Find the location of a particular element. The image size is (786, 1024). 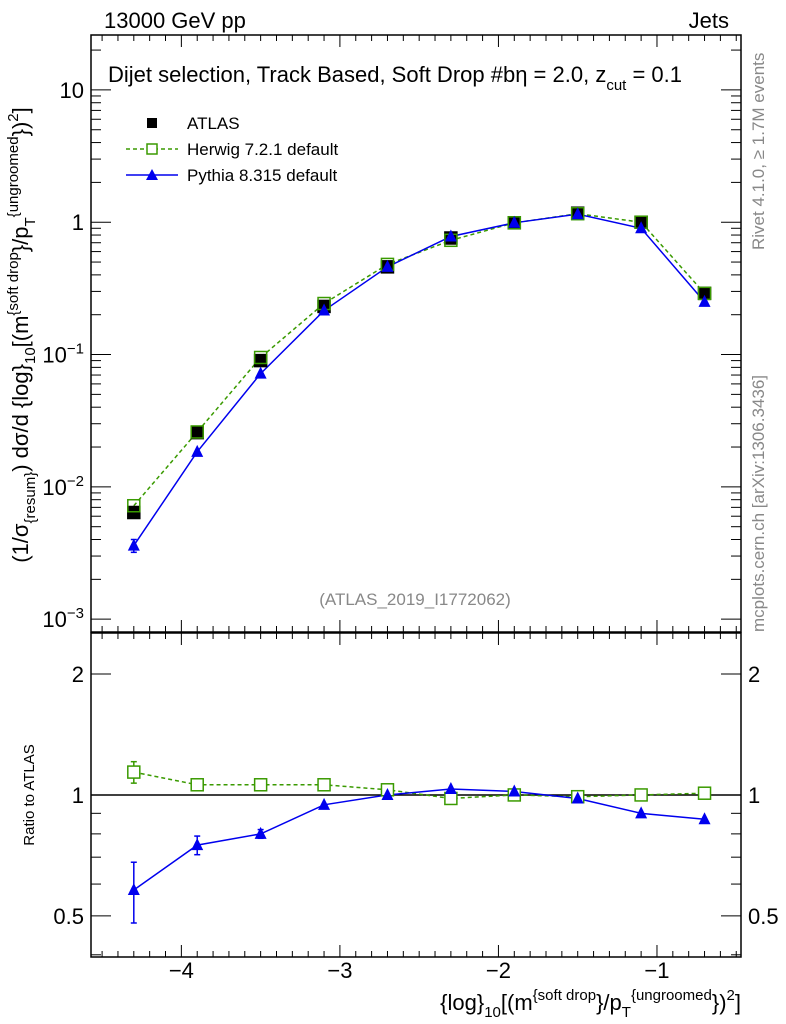

x-tick-label: −1 is located at coordinates (656, 970).